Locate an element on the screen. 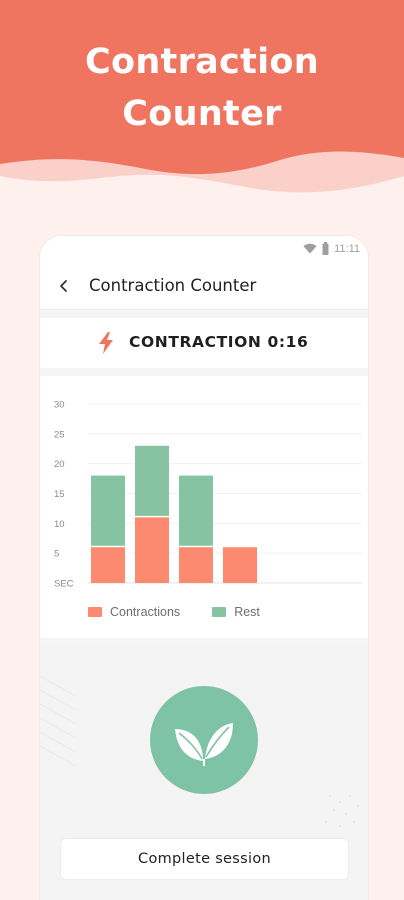 This screenshot has height=900, width=404. legend-rest: Rest is located at coordinates (236, 612).